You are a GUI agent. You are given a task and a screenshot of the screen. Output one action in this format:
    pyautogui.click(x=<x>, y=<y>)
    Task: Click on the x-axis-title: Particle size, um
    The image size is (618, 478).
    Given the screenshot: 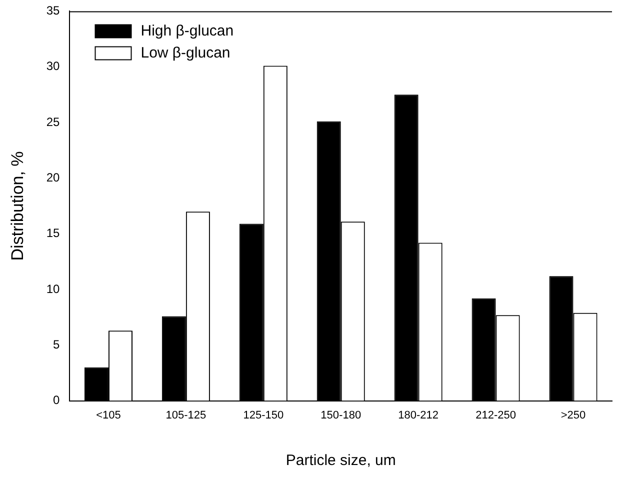 What is the action you would take?
    pyautogui.click(x=341, y=461)
    